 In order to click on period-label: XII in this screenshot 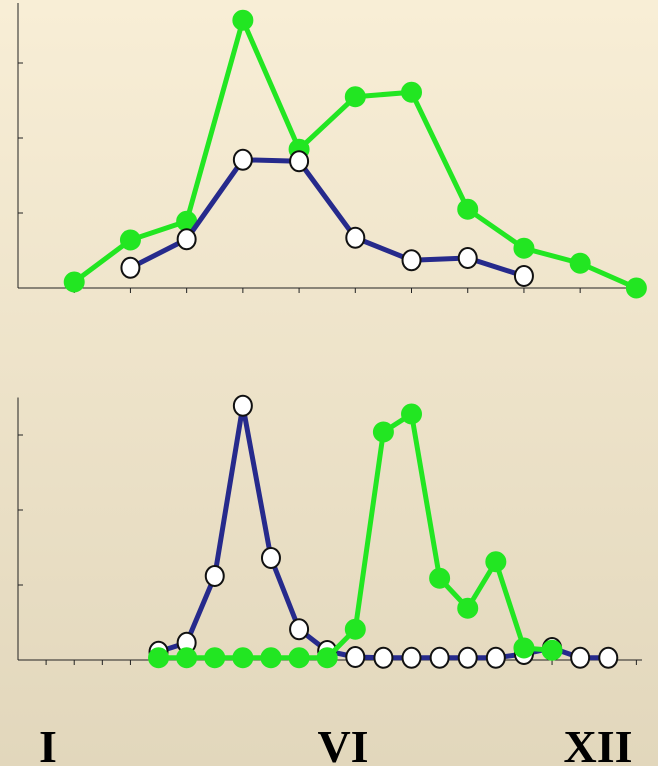, I will do `click(597, 743)`.